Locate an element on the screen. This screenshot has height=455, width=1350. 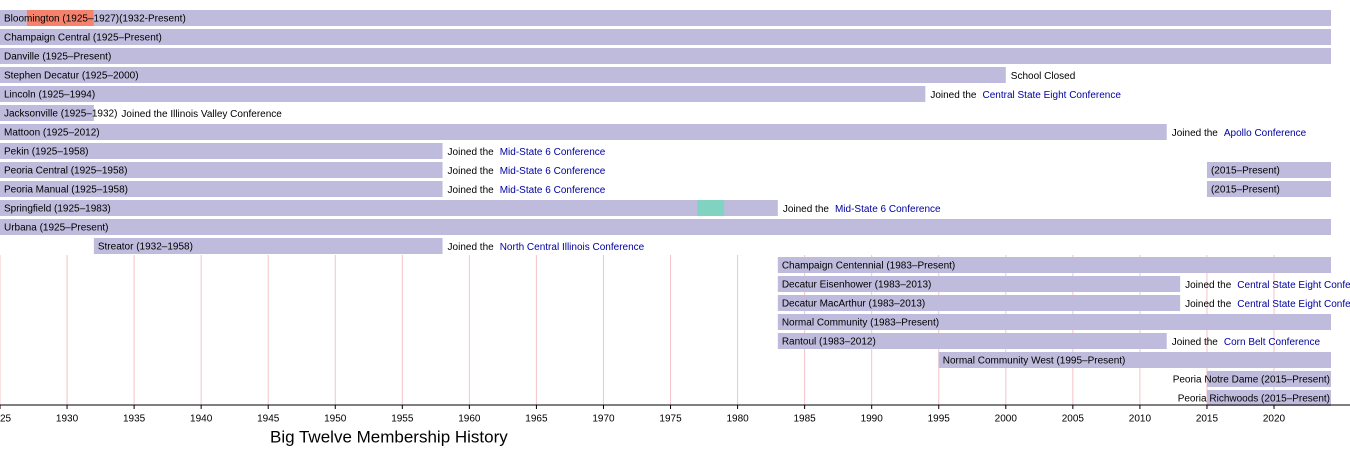
timeline-row: Bloomington (1925–1927)(1932-Present) is located at coordinates (666, 18).